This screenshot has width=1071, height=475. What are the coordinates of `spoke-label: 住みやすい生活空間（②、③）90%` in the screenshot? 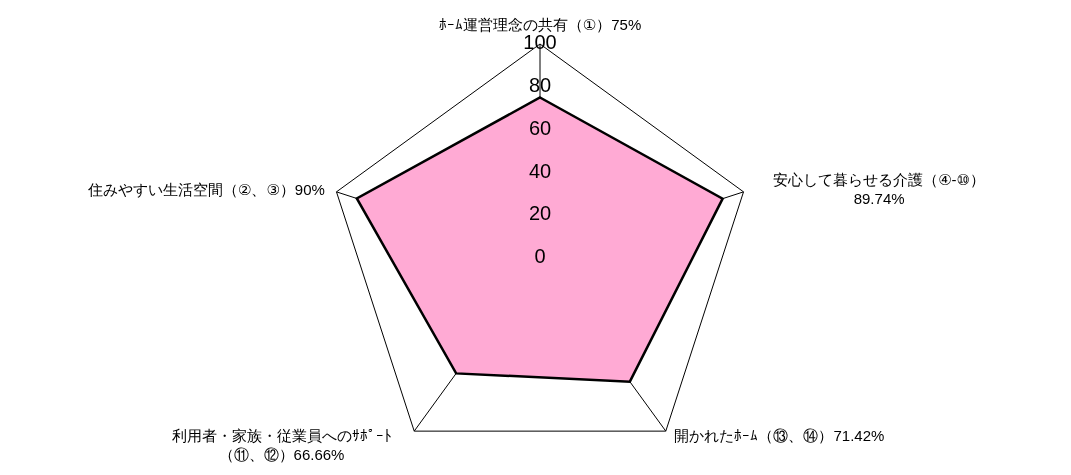 It's located at (206, 189).